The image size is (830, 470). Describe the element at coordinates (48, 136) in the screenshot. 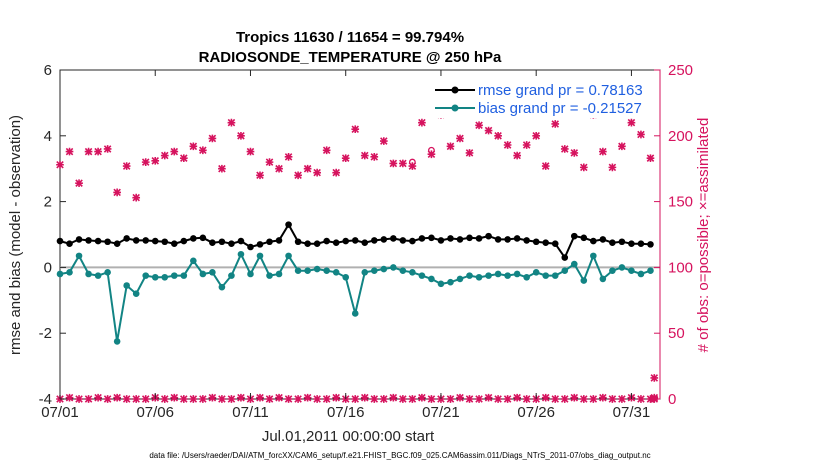

I see `y-tick-label: 4` at that location.